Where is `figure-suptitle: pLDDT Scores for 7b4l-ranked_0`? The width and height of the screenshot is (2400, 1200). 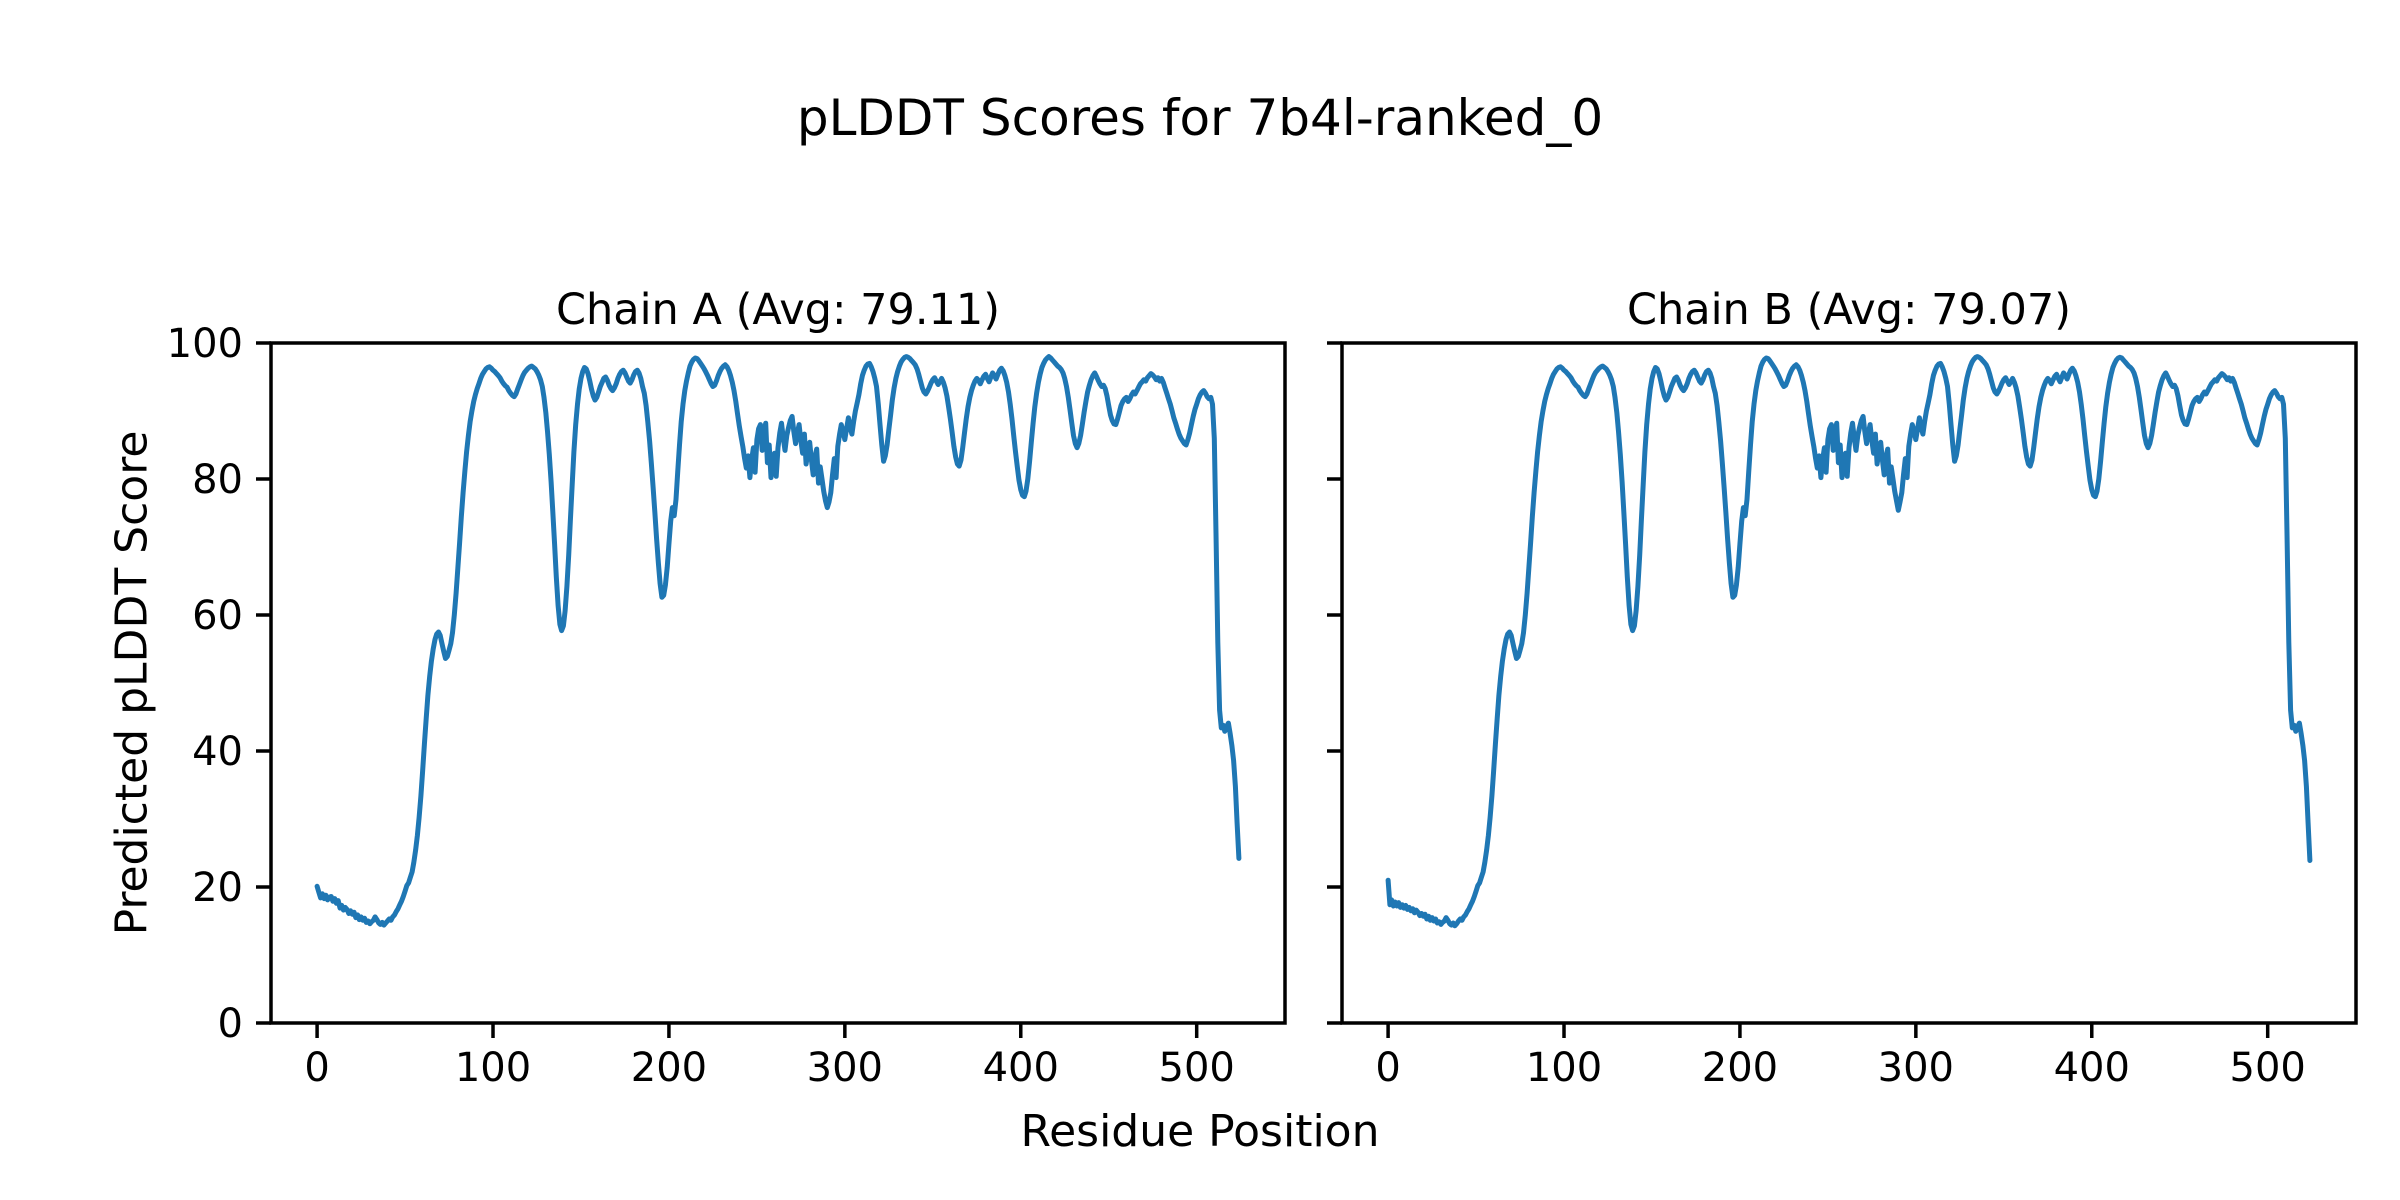 figure-suptitle: pLDDT Scores for 7b4l-ranked_0 is located at coordinates (1200, 118).